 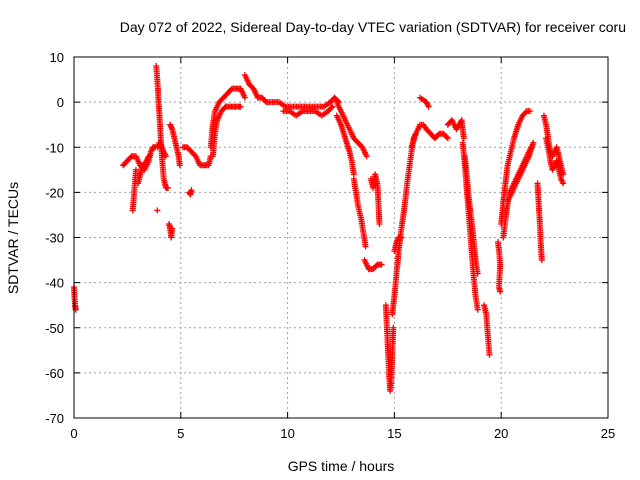 I want to click on y-tick-label: -20, so click(x=54, y=192).